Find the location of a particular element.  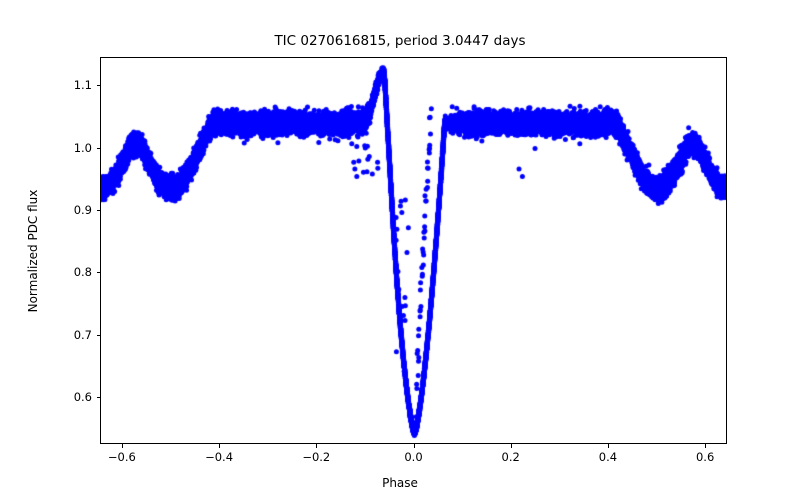

x-tick-label: 0.0 is located at coordinates (413, 457).